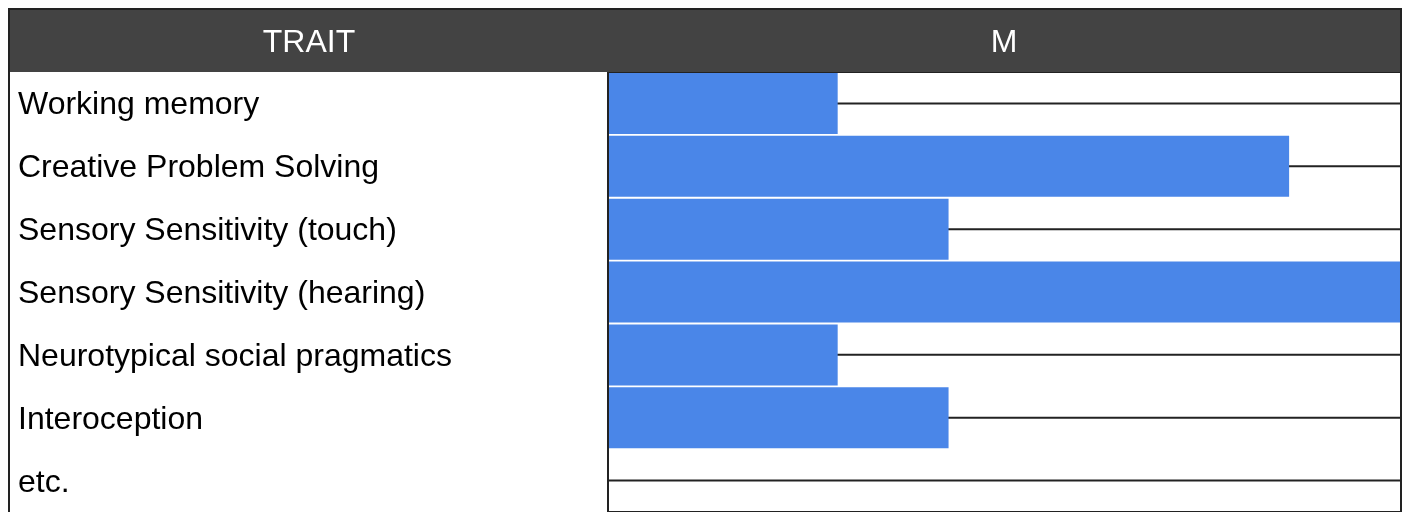  I want to click on y-tick-label: Creative Problem Solving, so click(199, 166).